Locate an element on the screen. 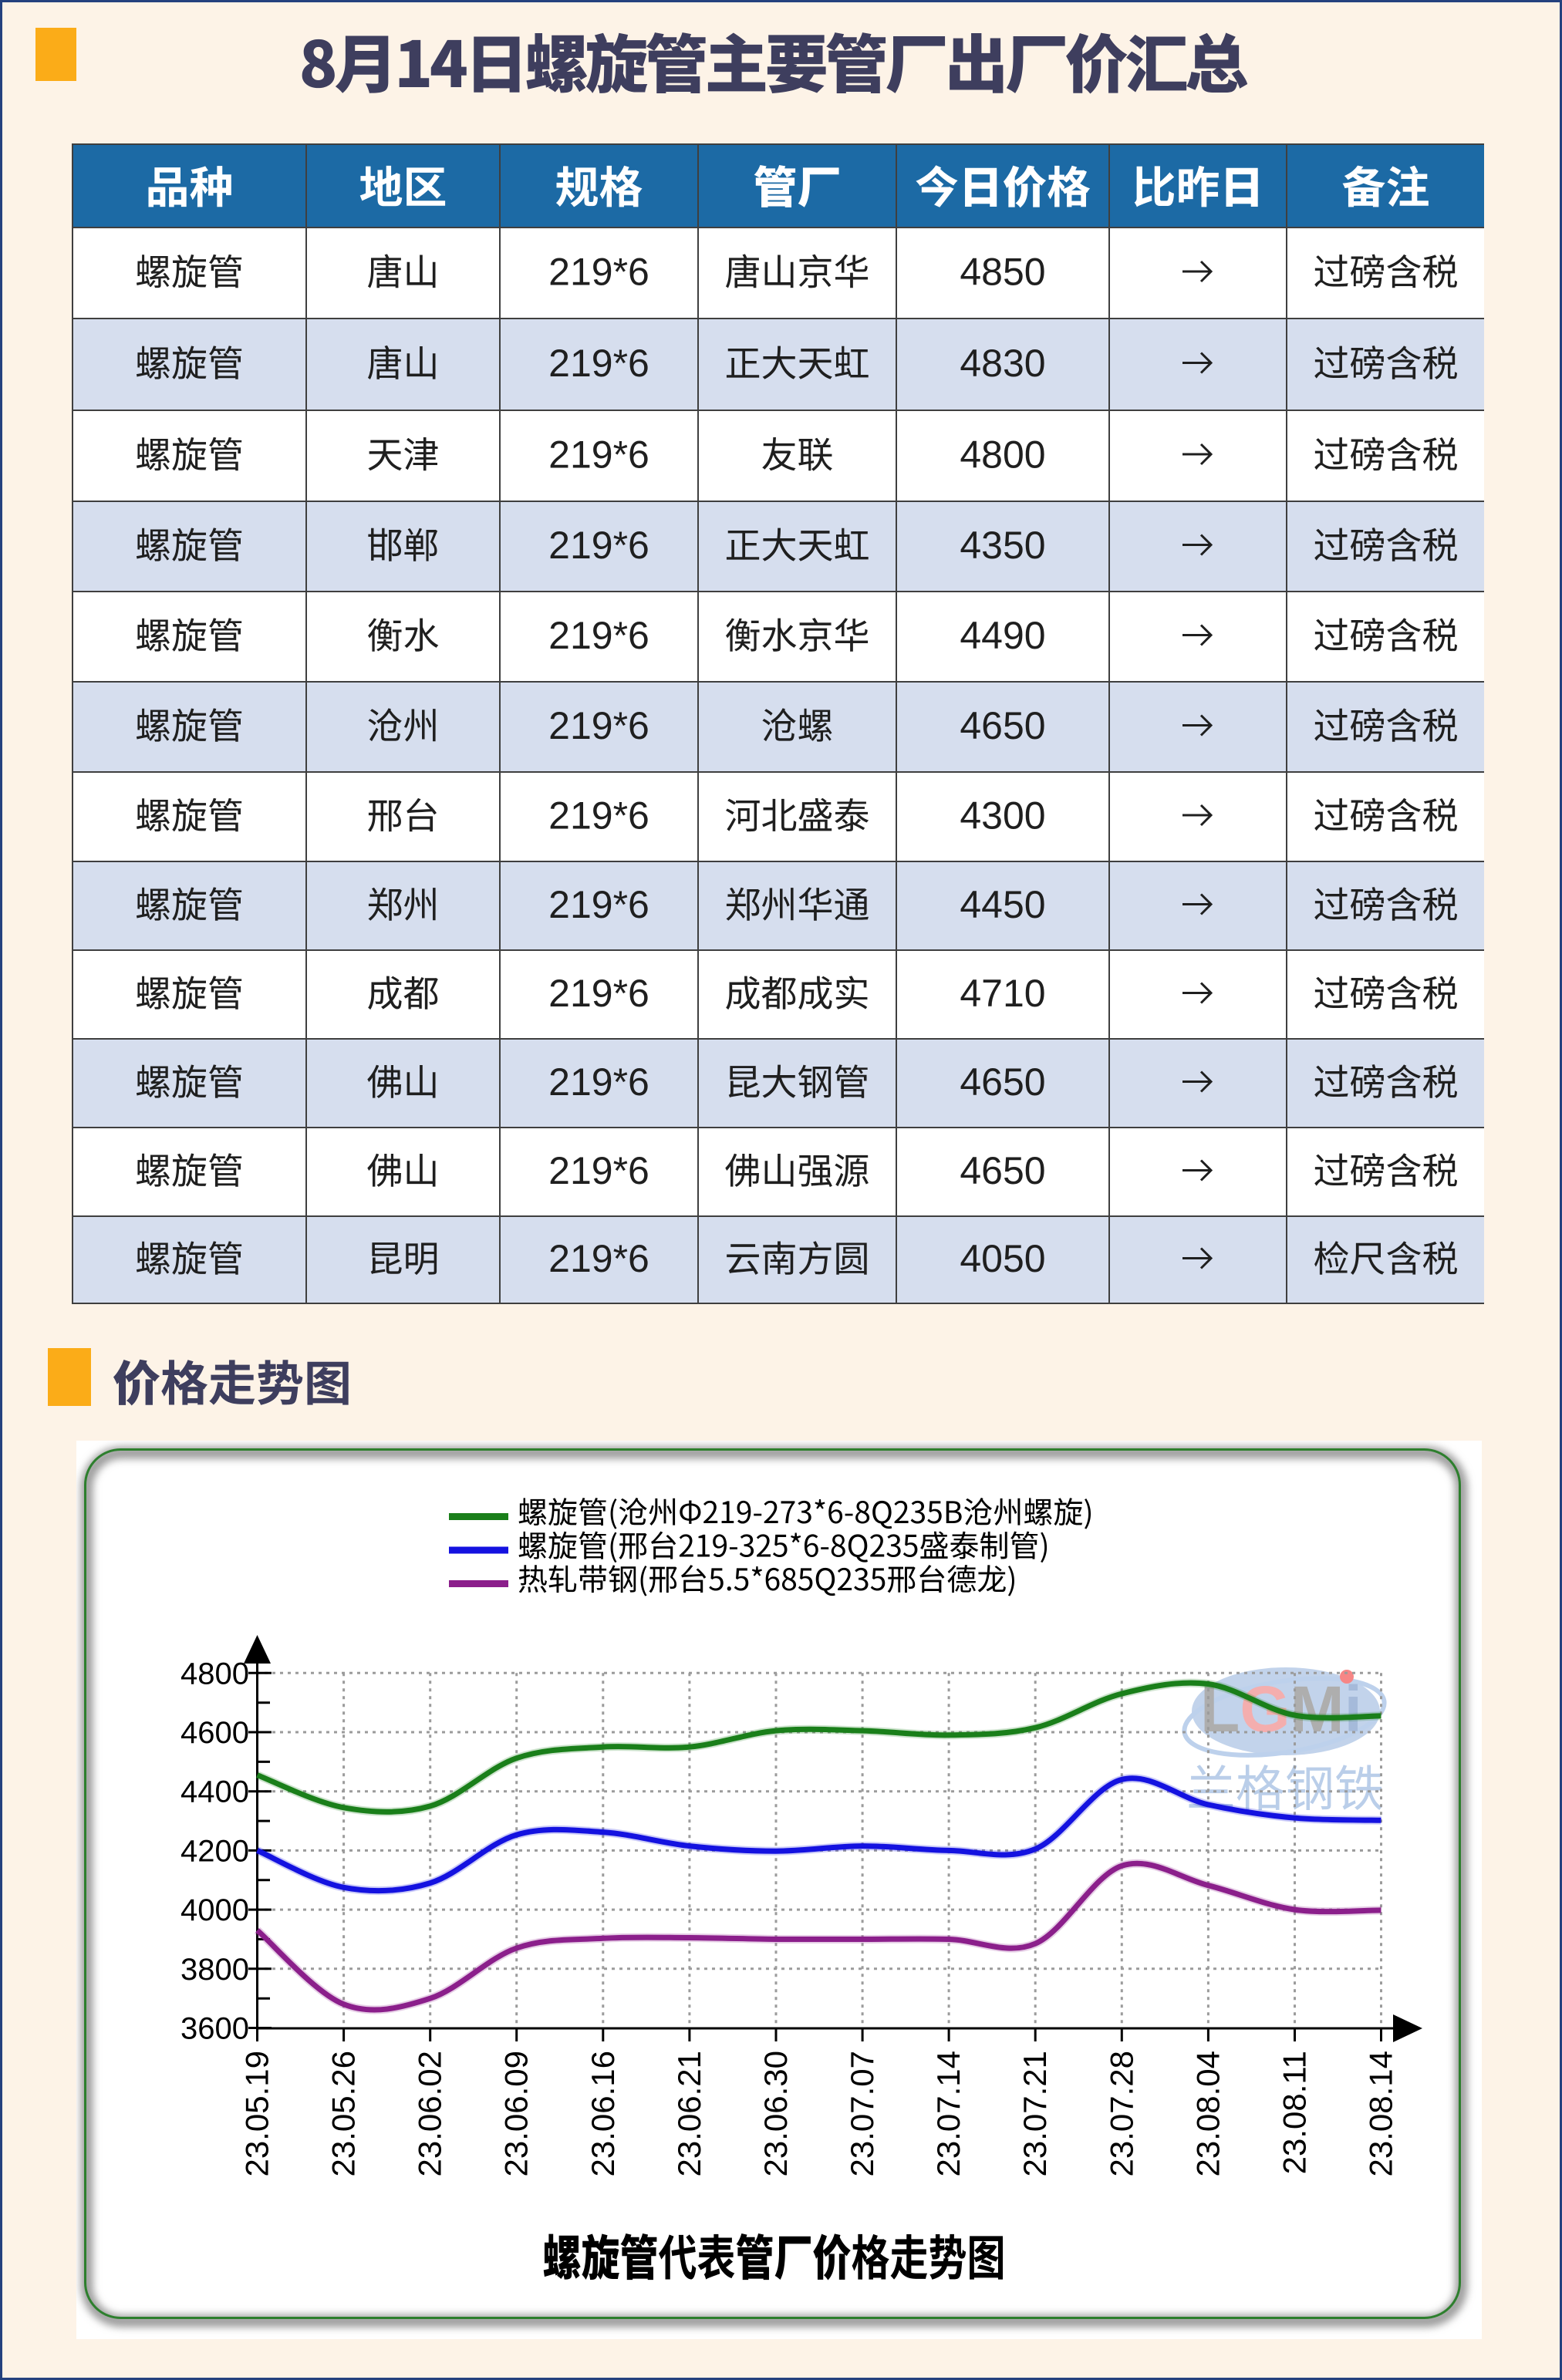 The height and width of the screenshot is (2380, 1562). svg-text: 4710 is located at coordinates (1003, 994).